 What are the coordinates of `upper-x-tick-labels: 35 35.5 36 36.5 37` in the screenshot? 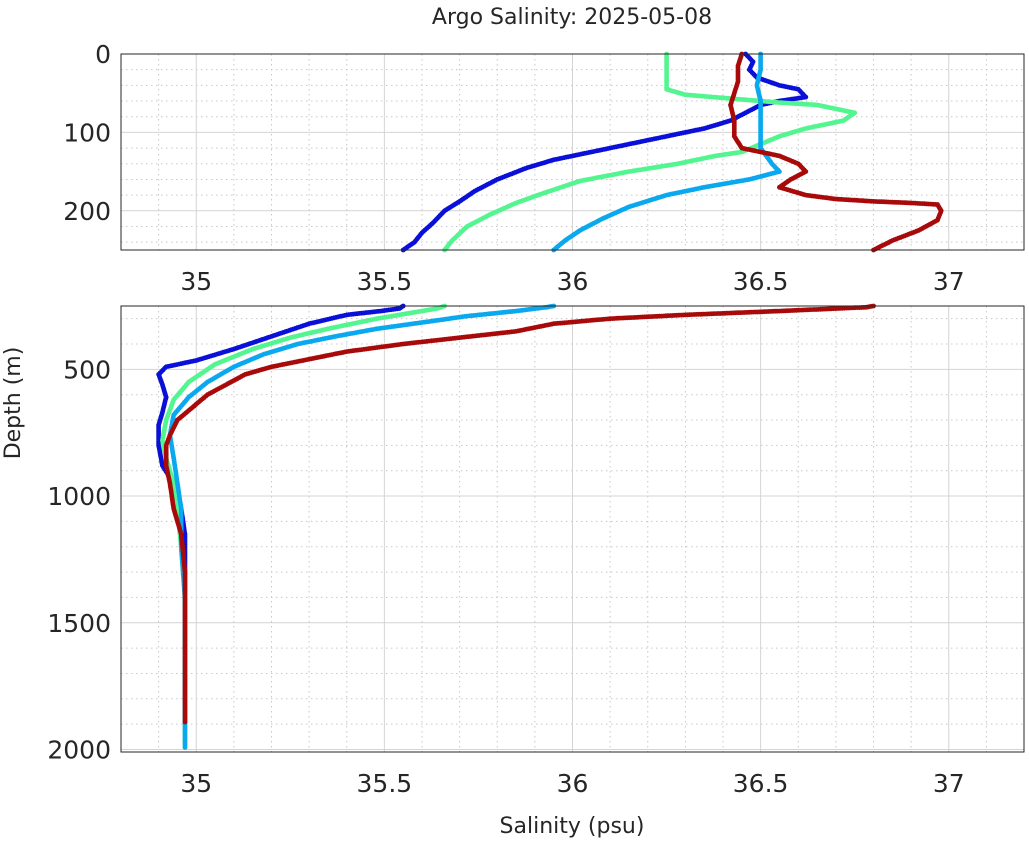 It's located at (572, 281).